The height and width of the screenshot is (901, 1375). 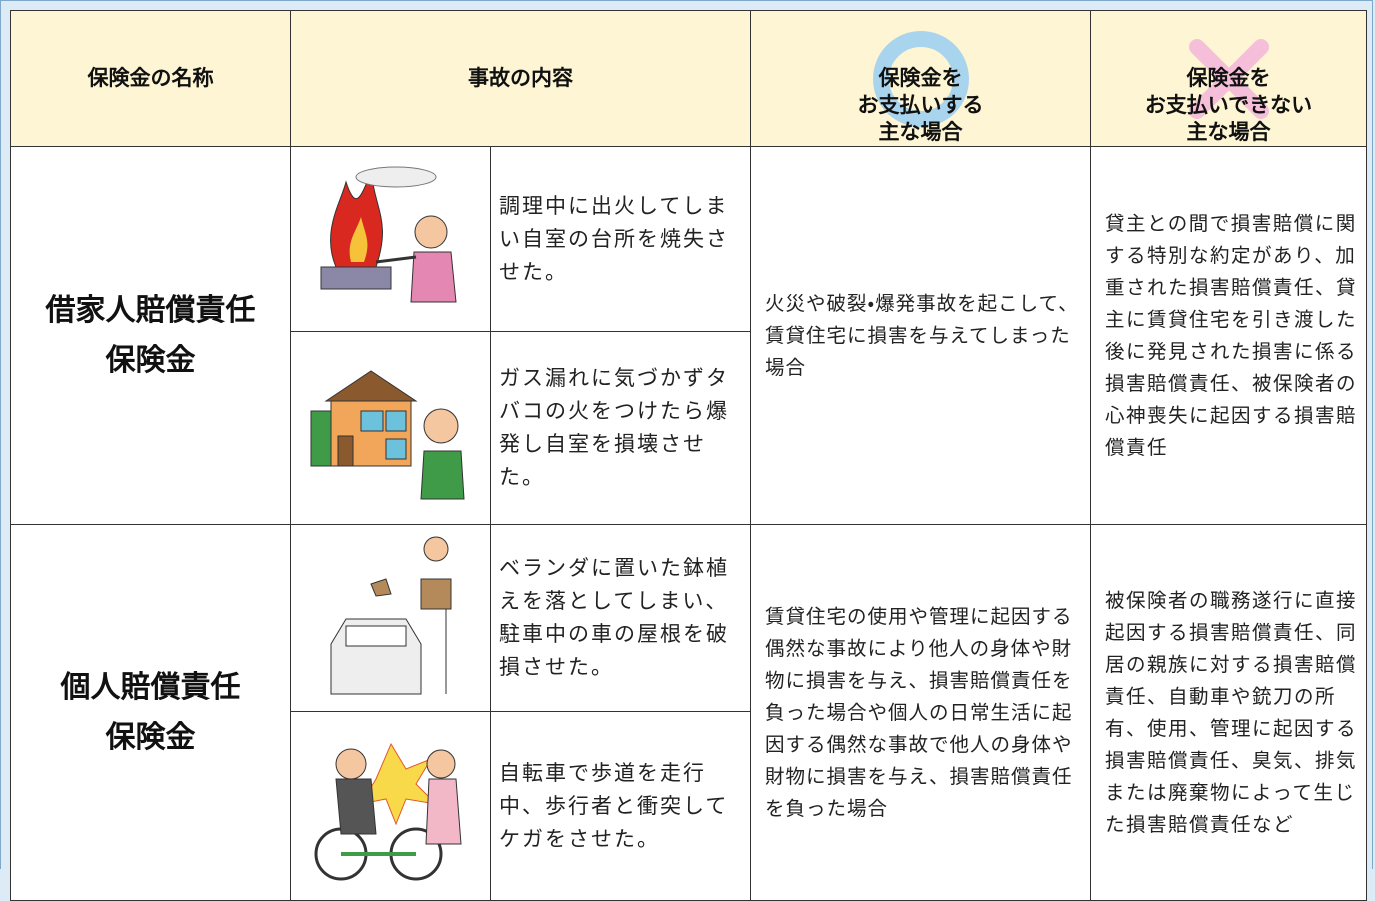 I want to click on insurance-name: 借家人賠償責任 保険金, so click(x=150, y=335).